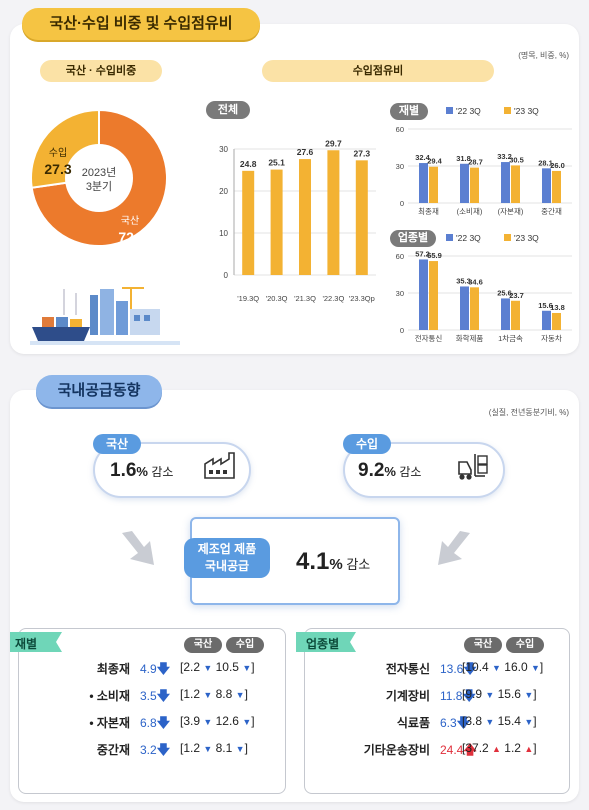 The width and height of the screenshot is (589, 810). I want to click on total-value: 24.4, so click(452, 750).